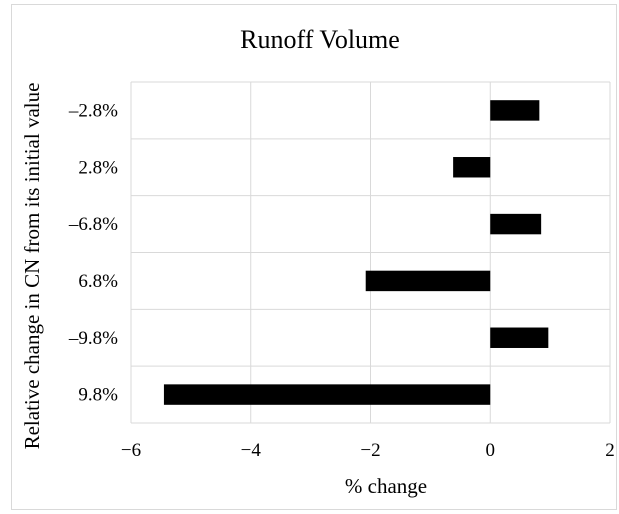 Image resolution: width=619 pixels, height=514 pixels. What do you see at coordinates (98, 281) in the screenshot?
I see `y-tick-label: 6.8%` at bounding box center [98, 281].